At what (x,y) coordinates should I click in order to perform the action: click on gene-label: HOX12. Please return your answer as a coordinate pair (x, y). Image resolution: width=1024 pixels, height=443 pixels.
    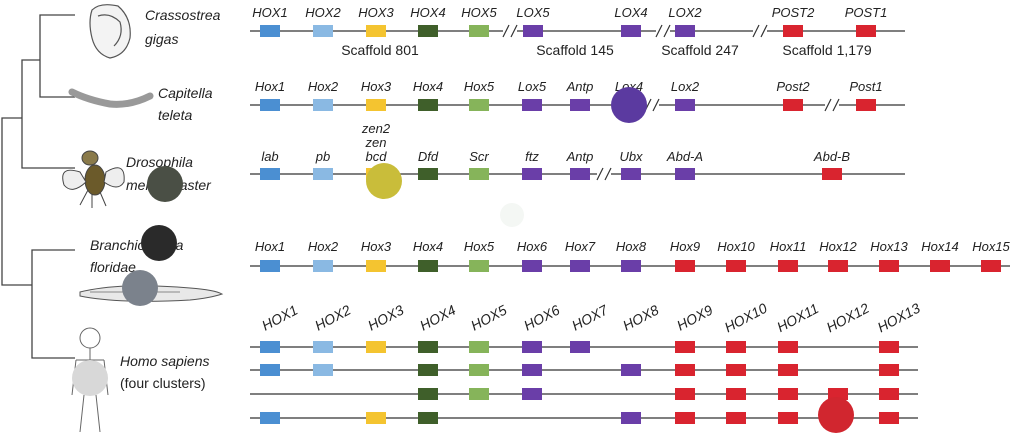
    Looking at the image, I should click on (848, 318).